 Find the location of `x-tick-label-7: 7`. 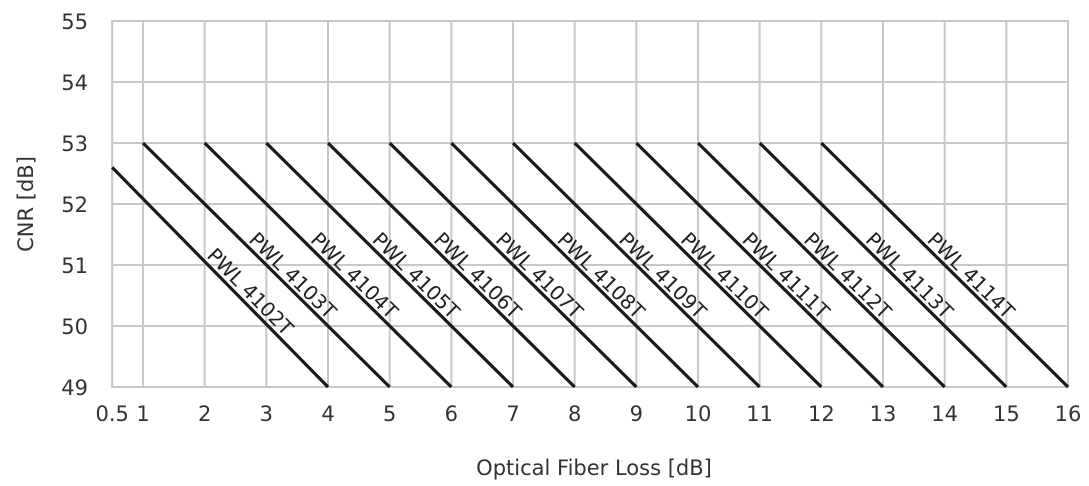

x-tick-label-7: 7 is located at coordinates (512, 414).